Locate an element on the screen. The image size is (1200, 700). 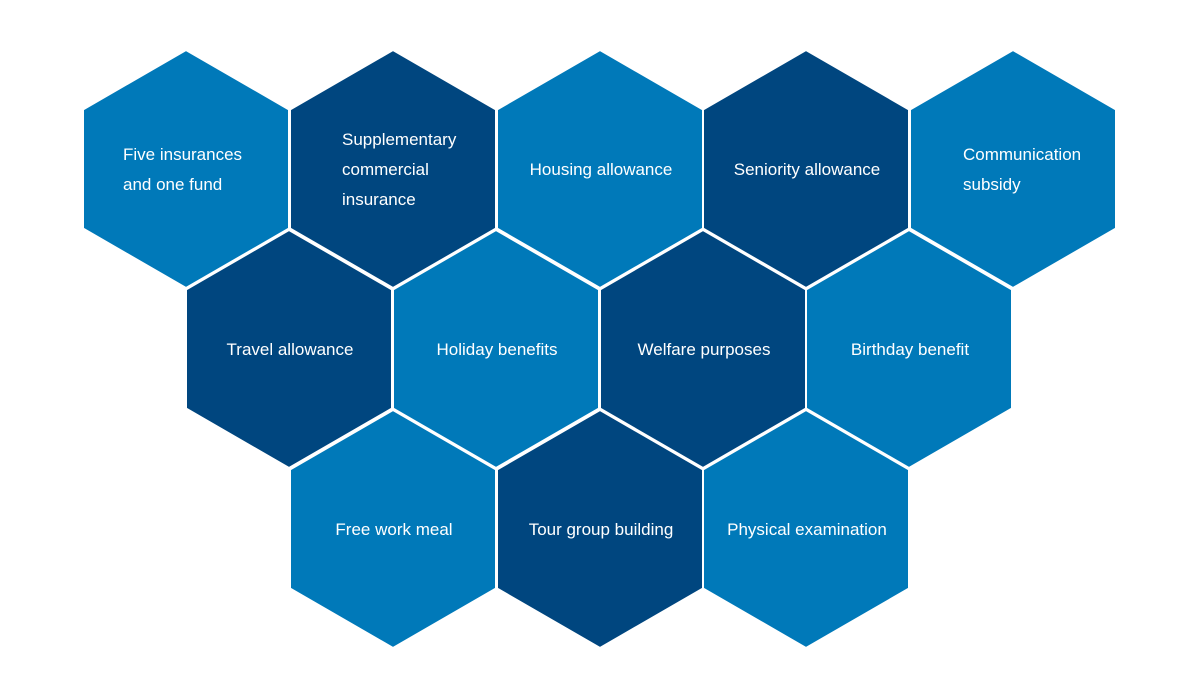
hexagon-label: Physical examination is located at coordinates (807, 529).